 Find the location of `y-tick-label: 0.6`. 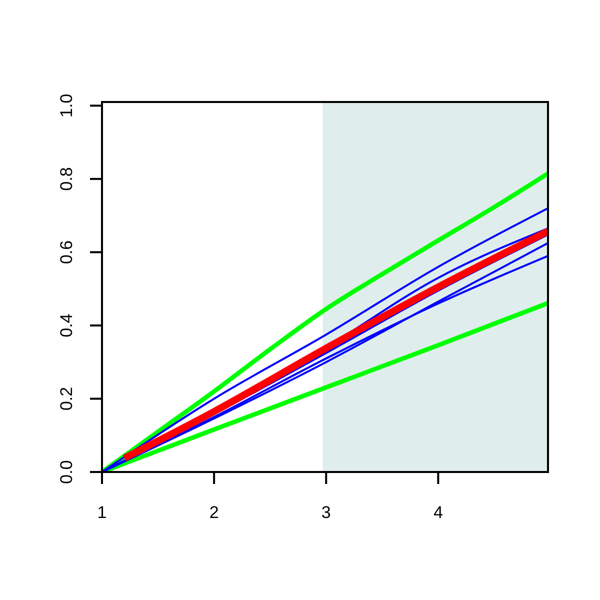

y-tick-label: 0.6 is located at coordinates (66, 252).